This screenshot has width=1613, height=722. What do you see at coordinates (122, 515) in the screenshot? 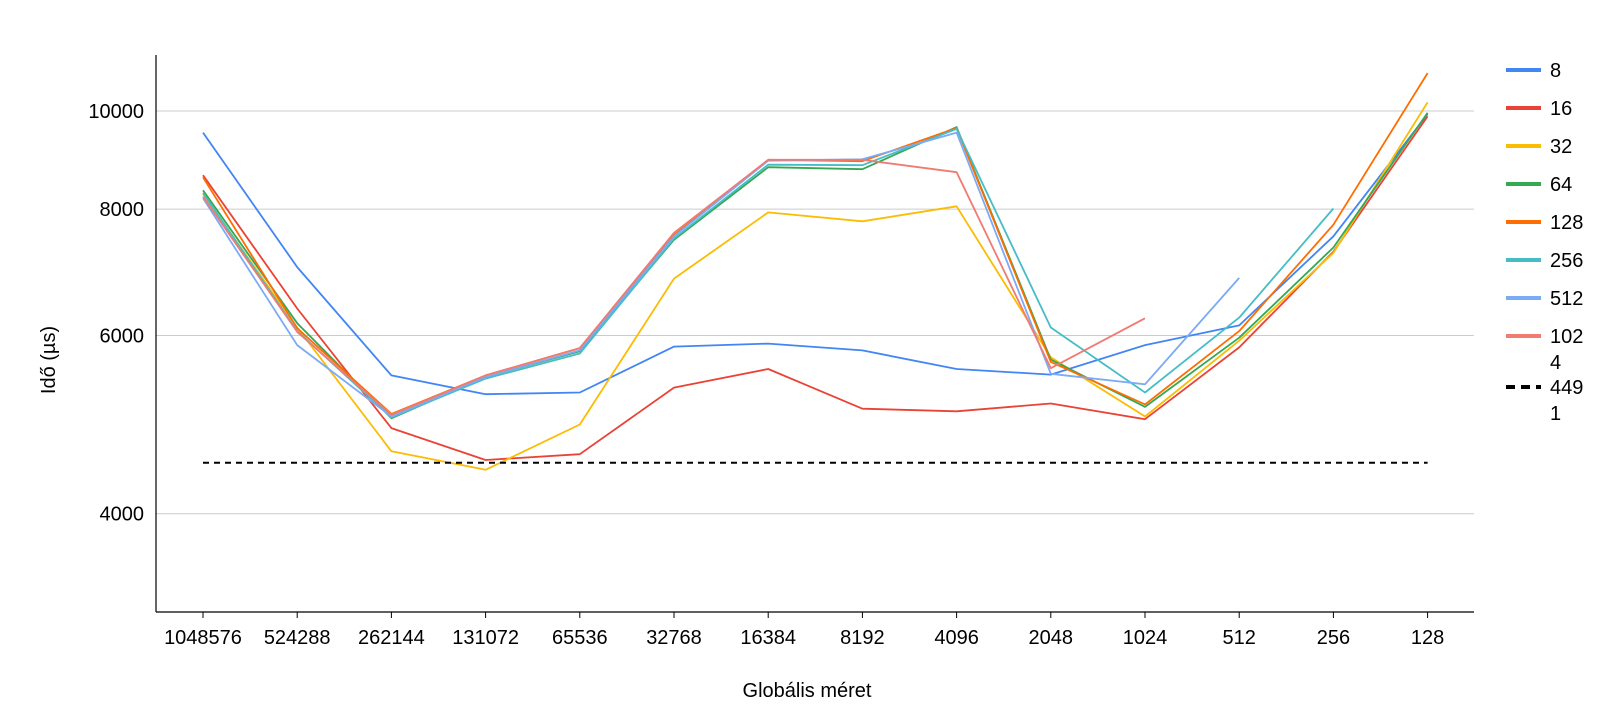
I see `y-tick-label: 4000` at bounding box center [122, 515].